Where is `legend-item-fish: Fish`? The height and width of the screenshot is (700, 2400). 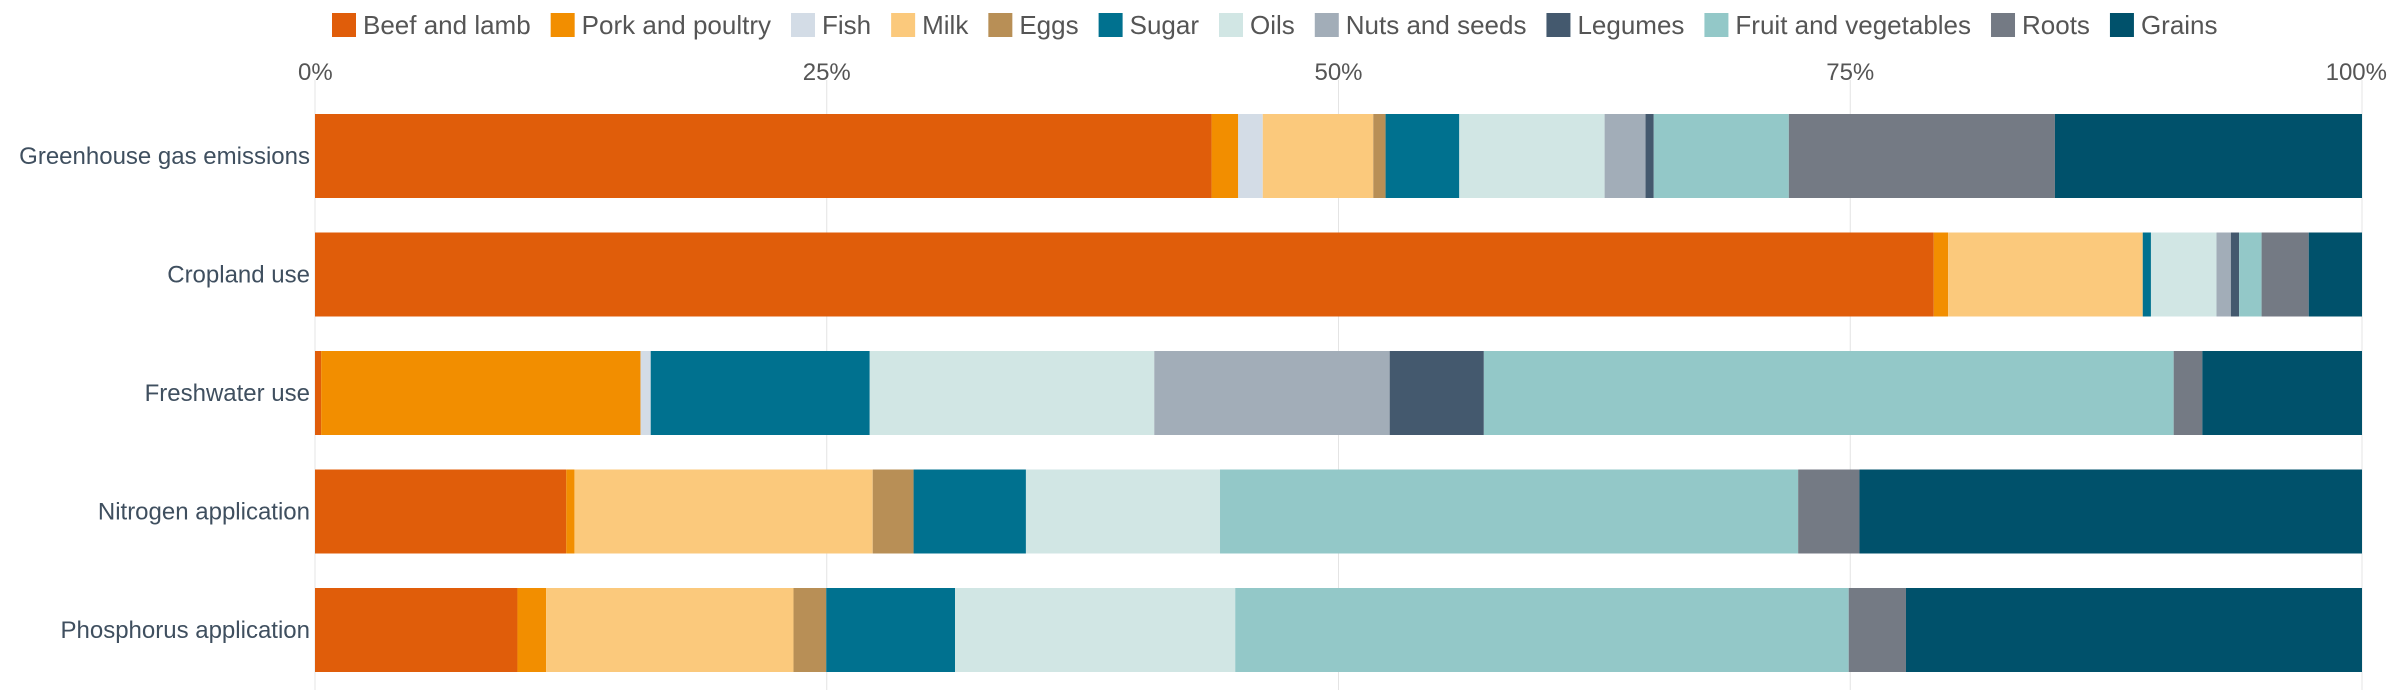
legend-item-fish: Fish is located at coordinates (831, 25).